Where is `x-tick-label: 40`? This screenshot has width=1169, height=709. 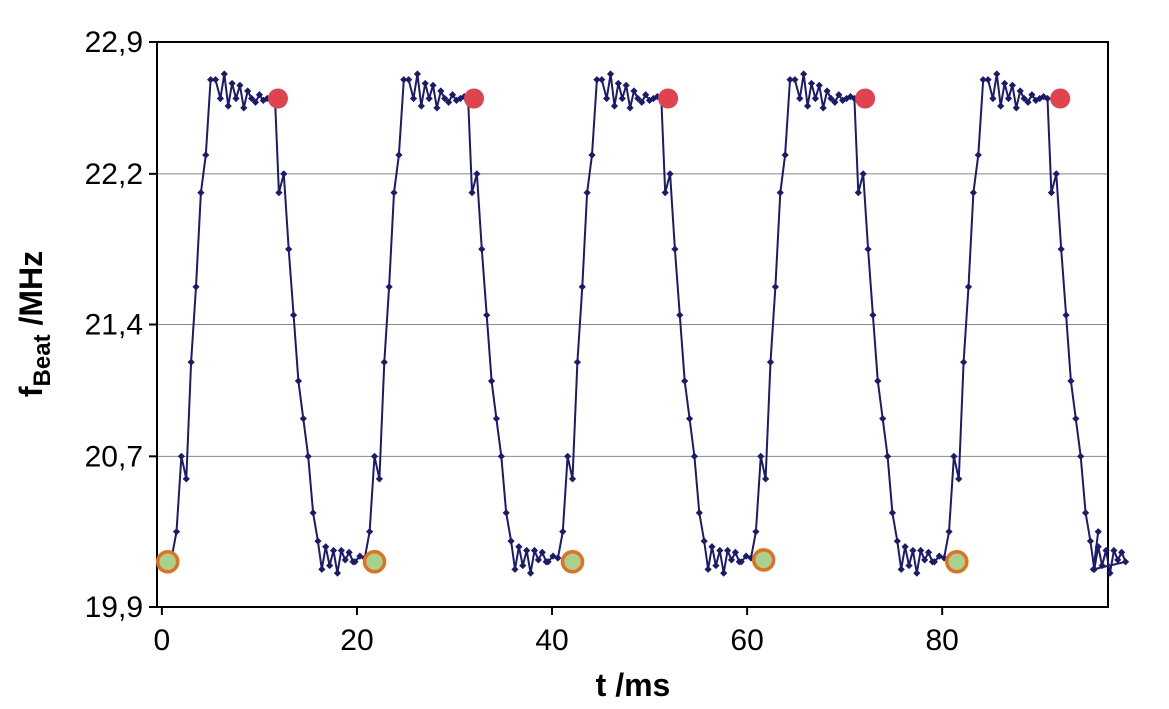 x-tick-label: 40 is located at coordinates (551, 640).